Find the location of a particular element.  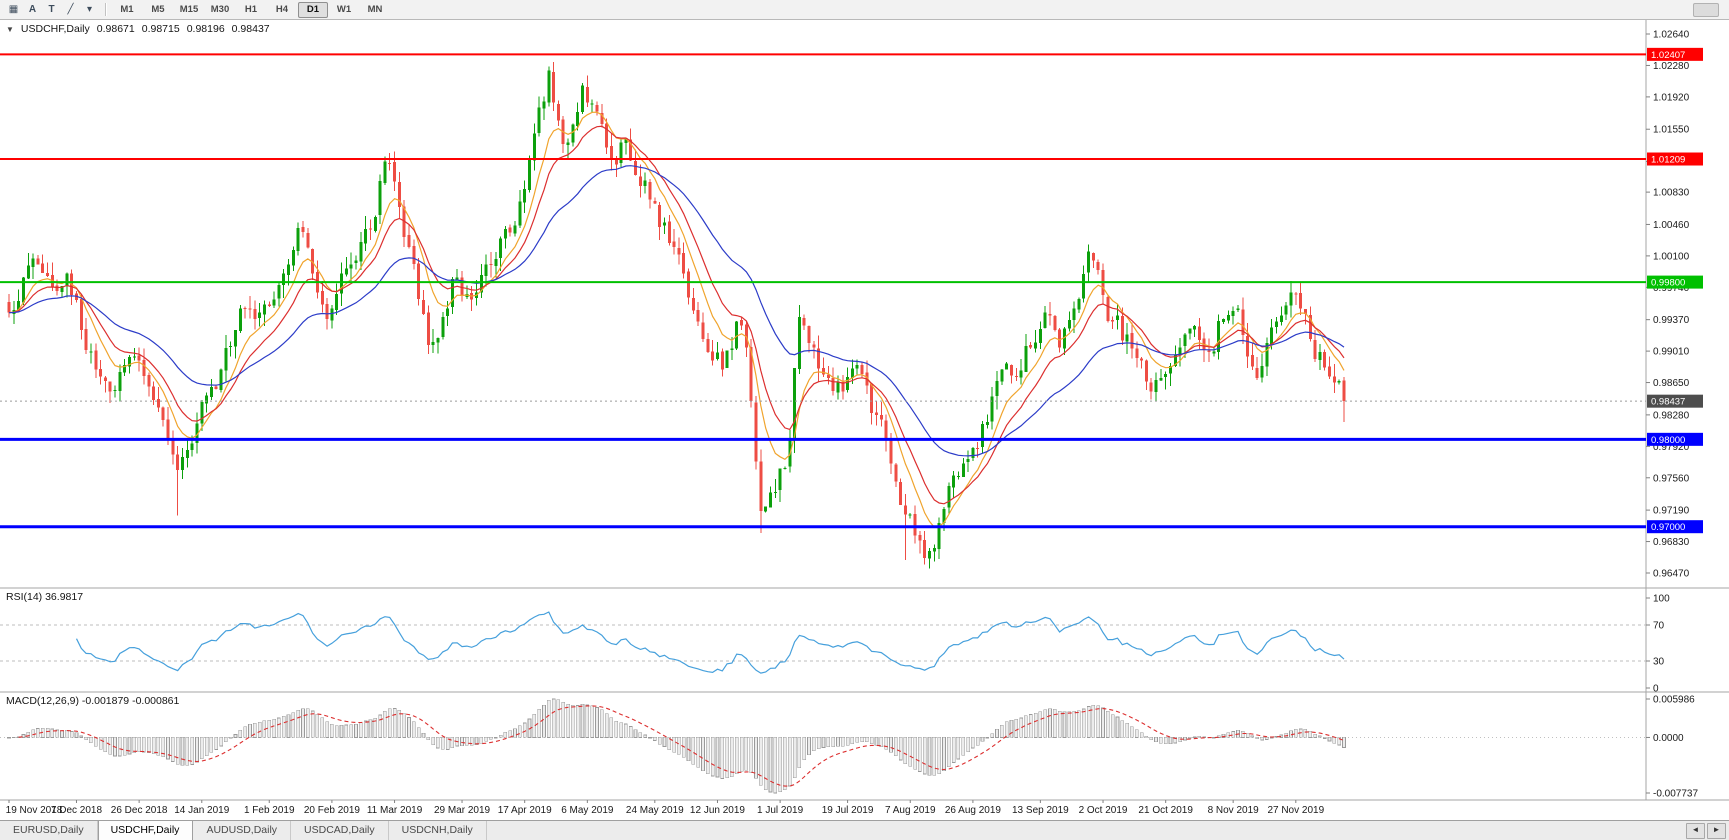

hline-badge-1.02407: 1.02407 is located at coordinates (1675, 54).